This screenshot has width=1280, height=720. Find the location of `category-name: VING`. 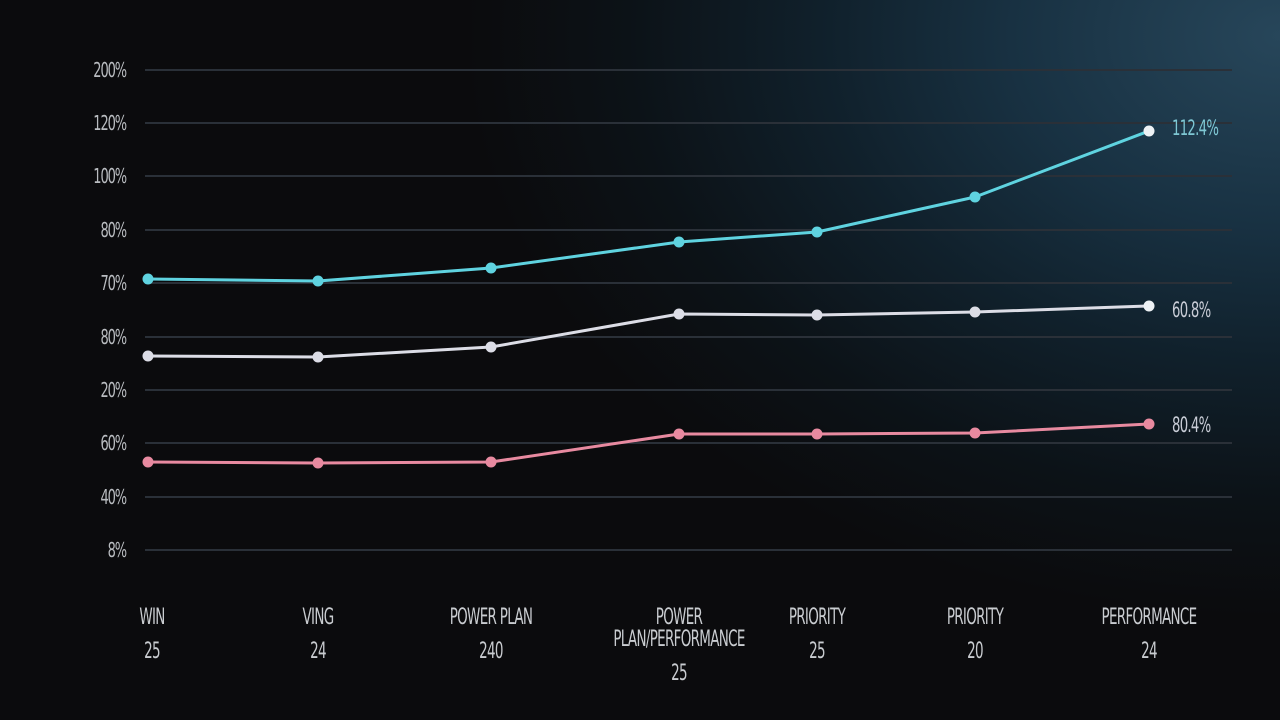

category-name: VING is located at coordinates (318, 617).